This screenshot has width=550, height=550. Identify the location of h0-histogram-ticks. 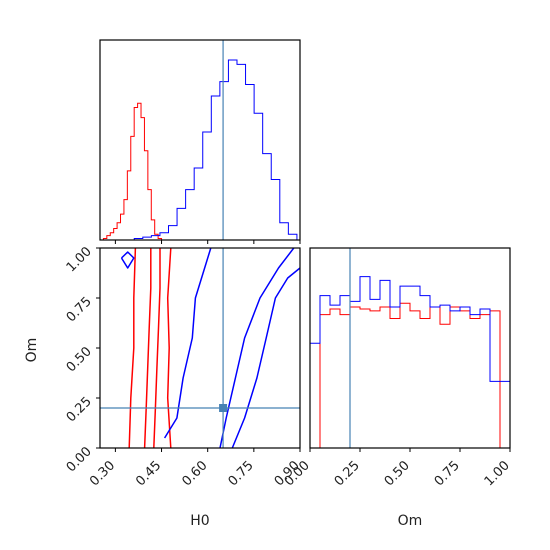
(207, 242).